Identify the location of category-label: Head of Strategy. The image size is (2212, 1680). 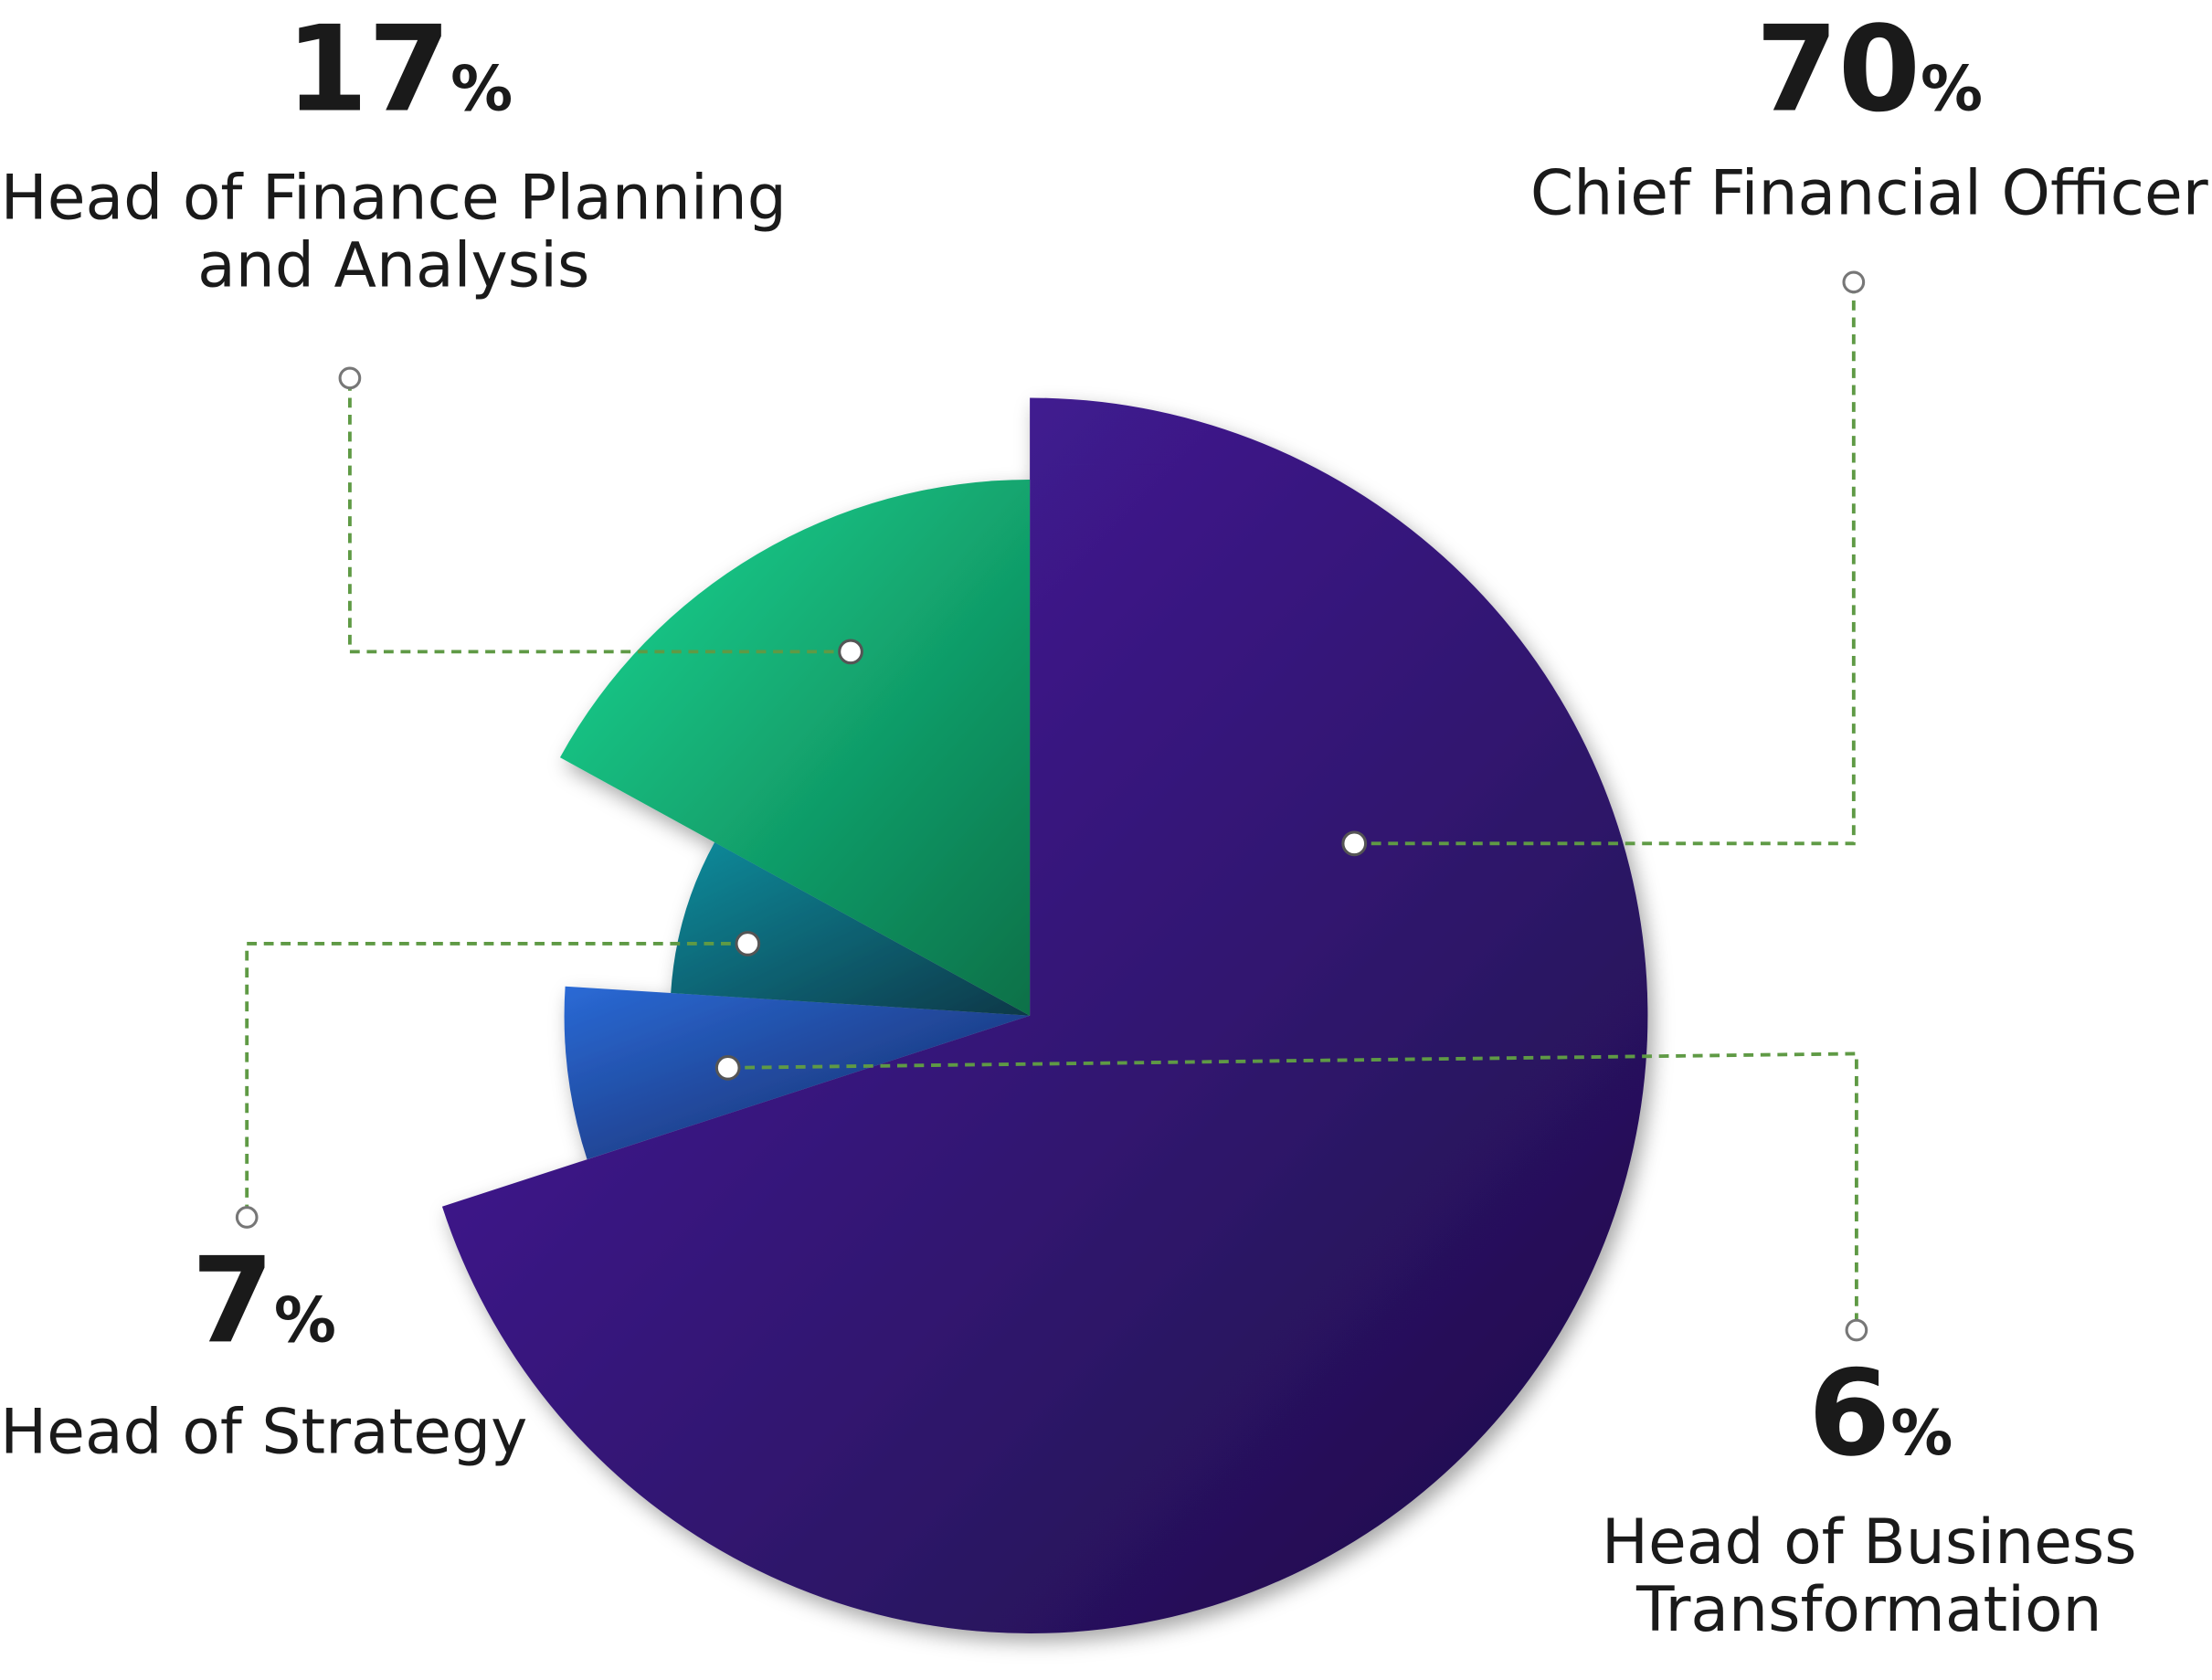
(263, 1432).